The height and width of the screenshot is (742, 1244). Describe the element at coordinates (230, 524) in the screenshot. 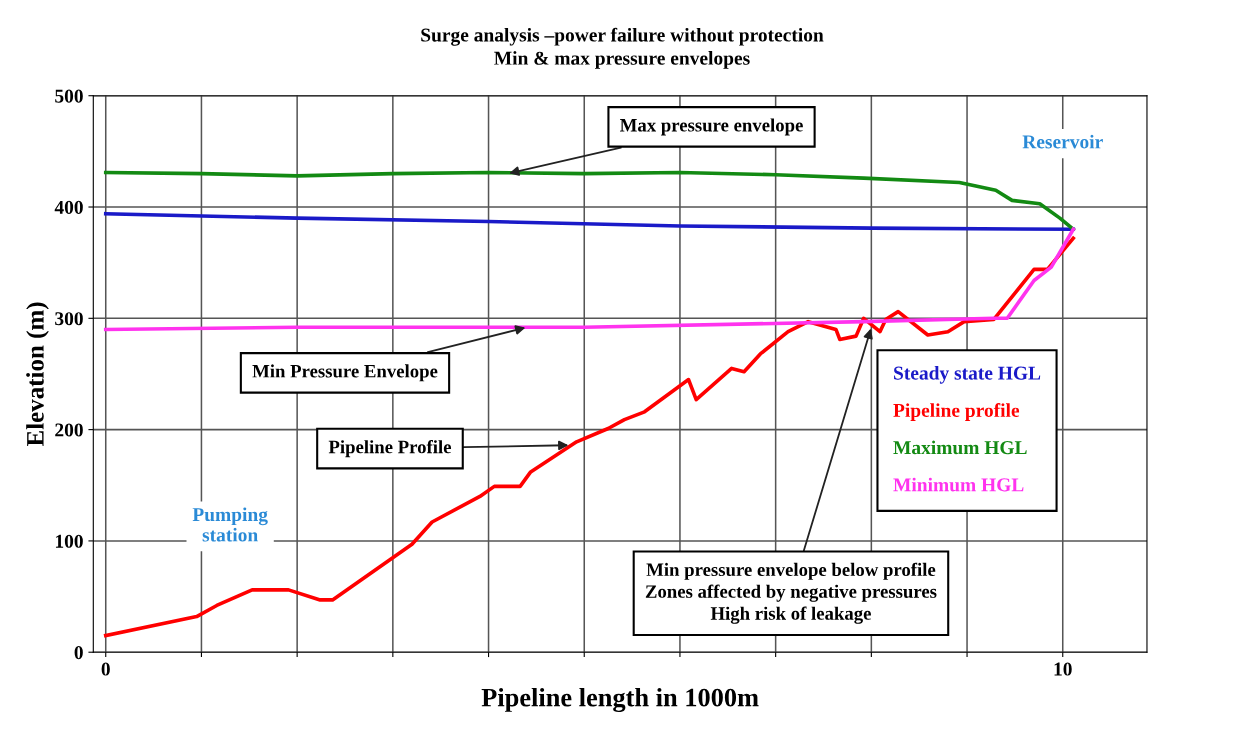

I see `annotation: Pumping station` at that location.